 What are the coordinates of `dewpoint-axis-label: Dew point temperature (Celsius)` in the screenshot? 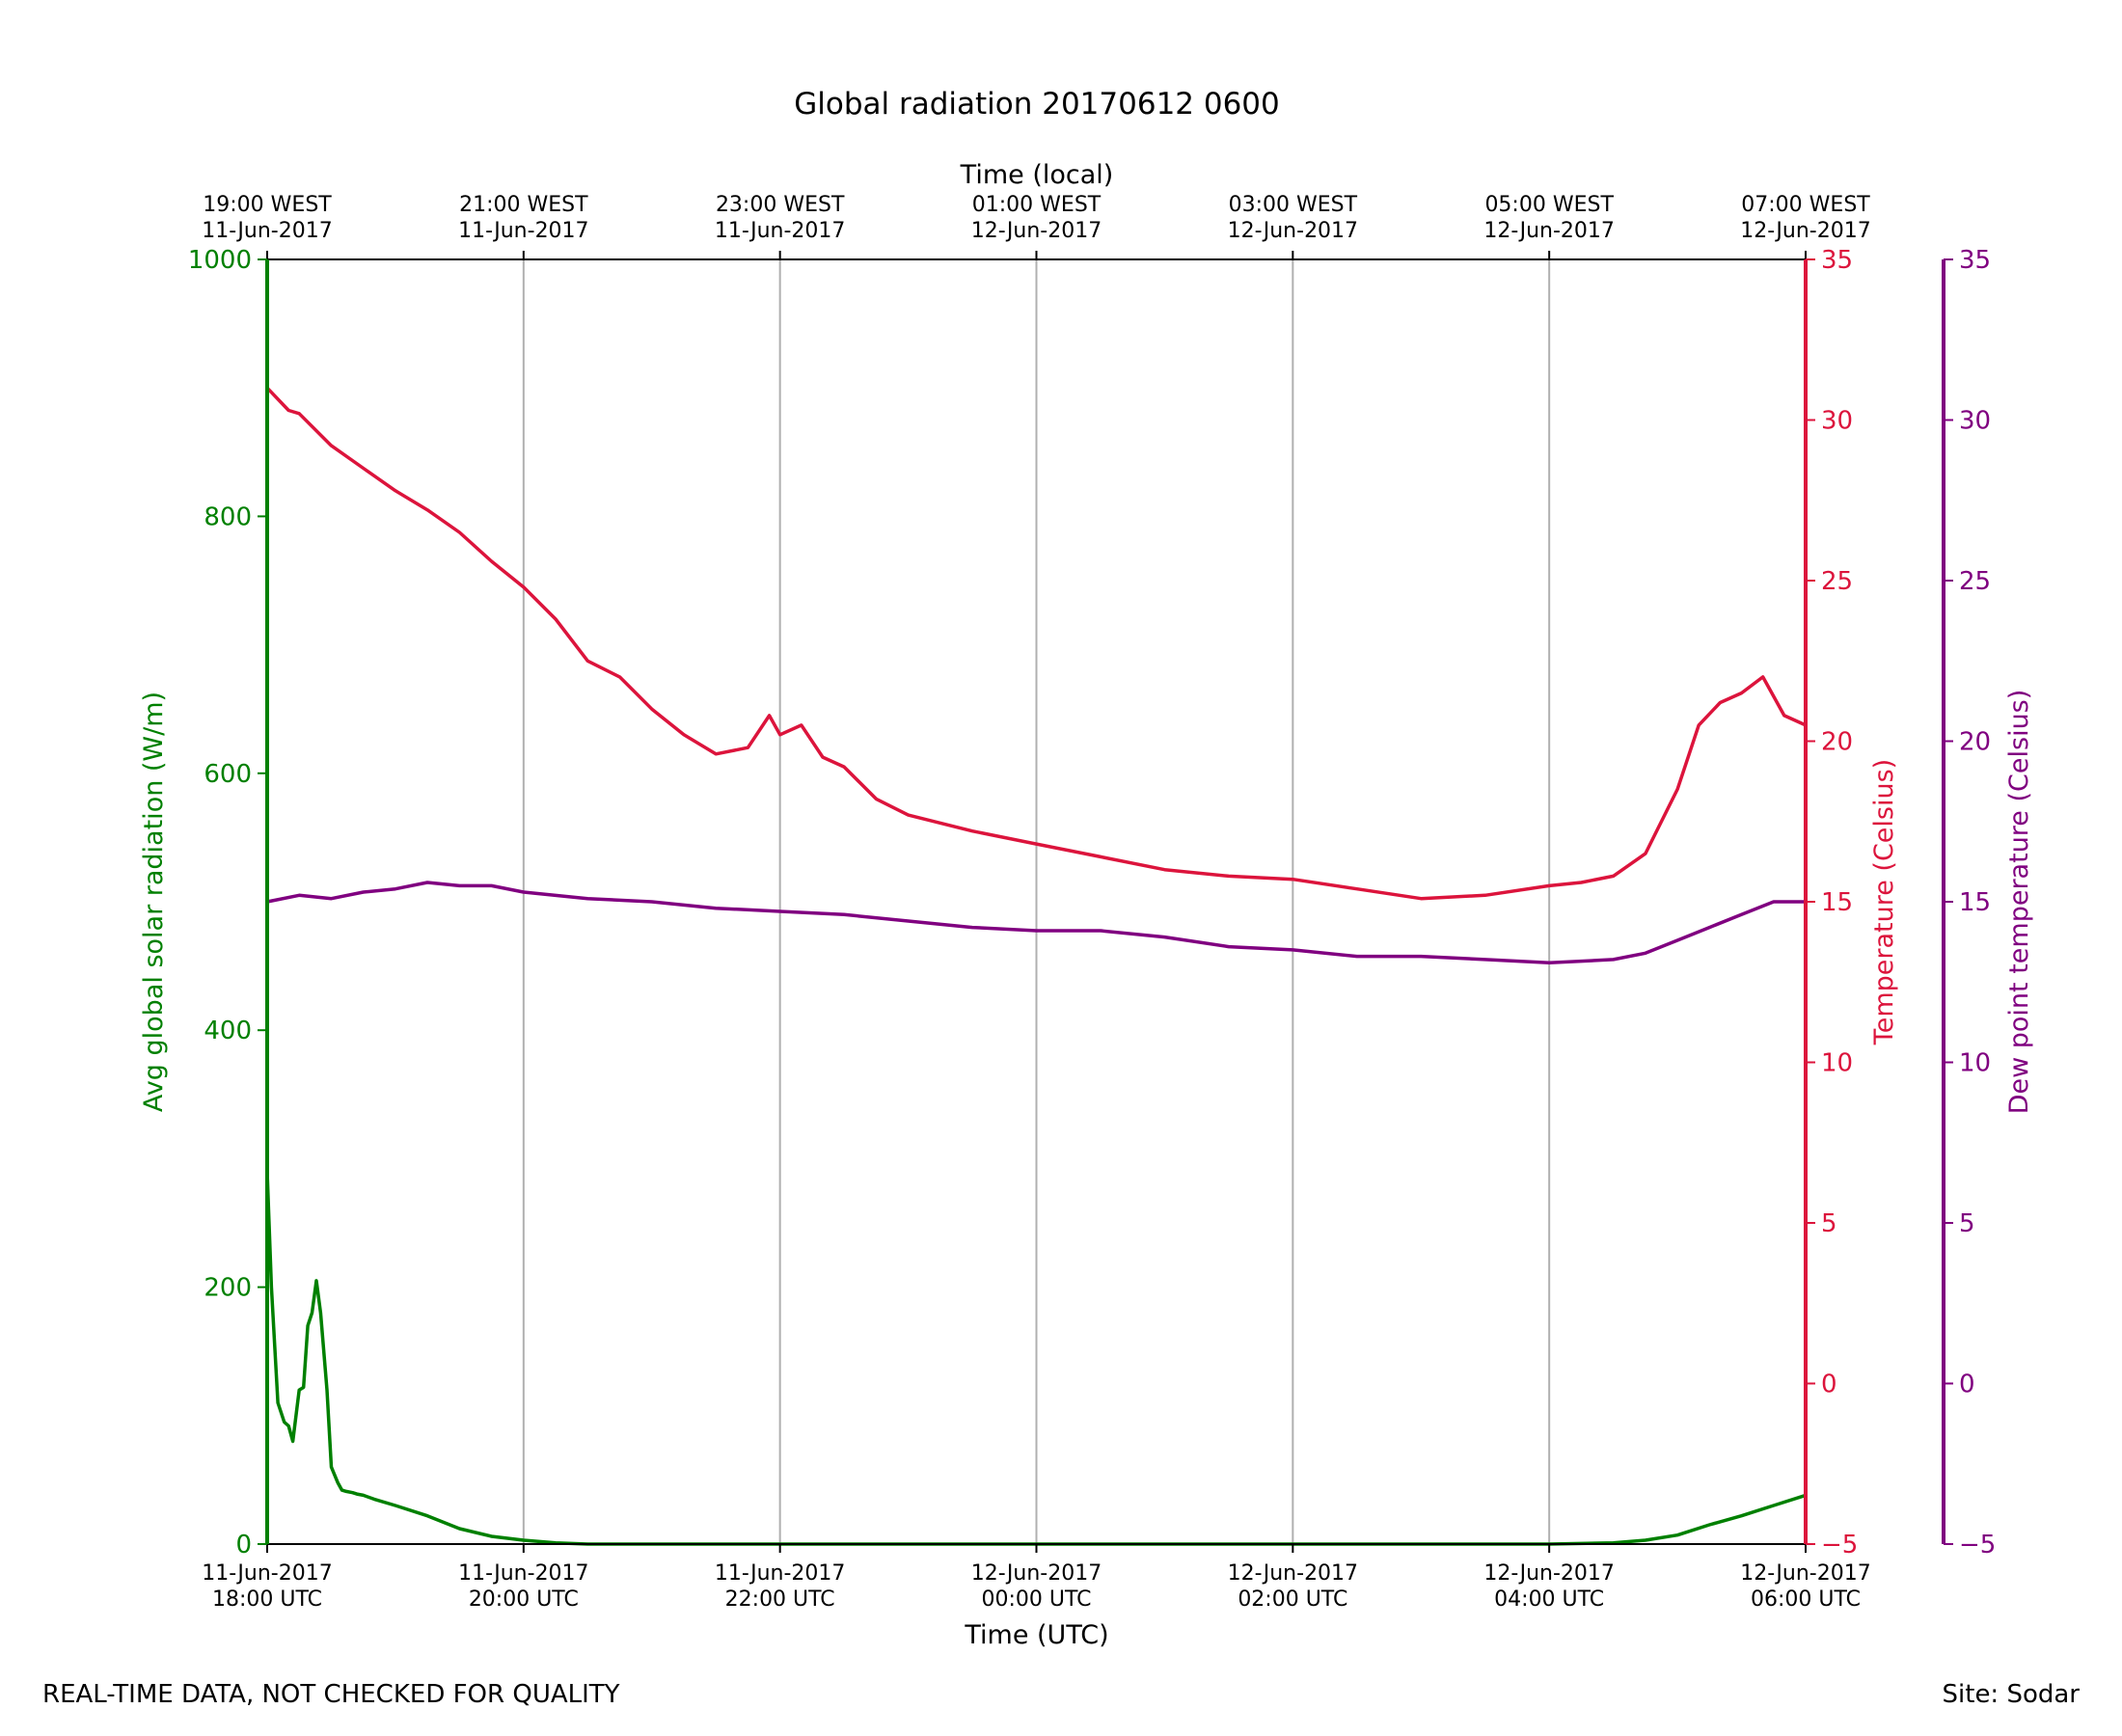 It's located at (2019, 903).